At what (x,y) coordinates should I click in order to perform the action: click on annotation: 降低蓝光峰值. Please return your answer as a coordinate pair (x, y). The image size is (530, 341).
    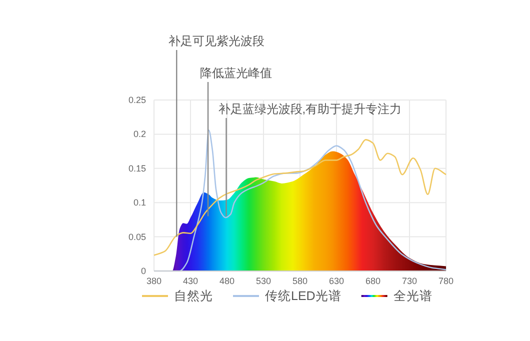
    Looking at the image, I should click on (236, 73).